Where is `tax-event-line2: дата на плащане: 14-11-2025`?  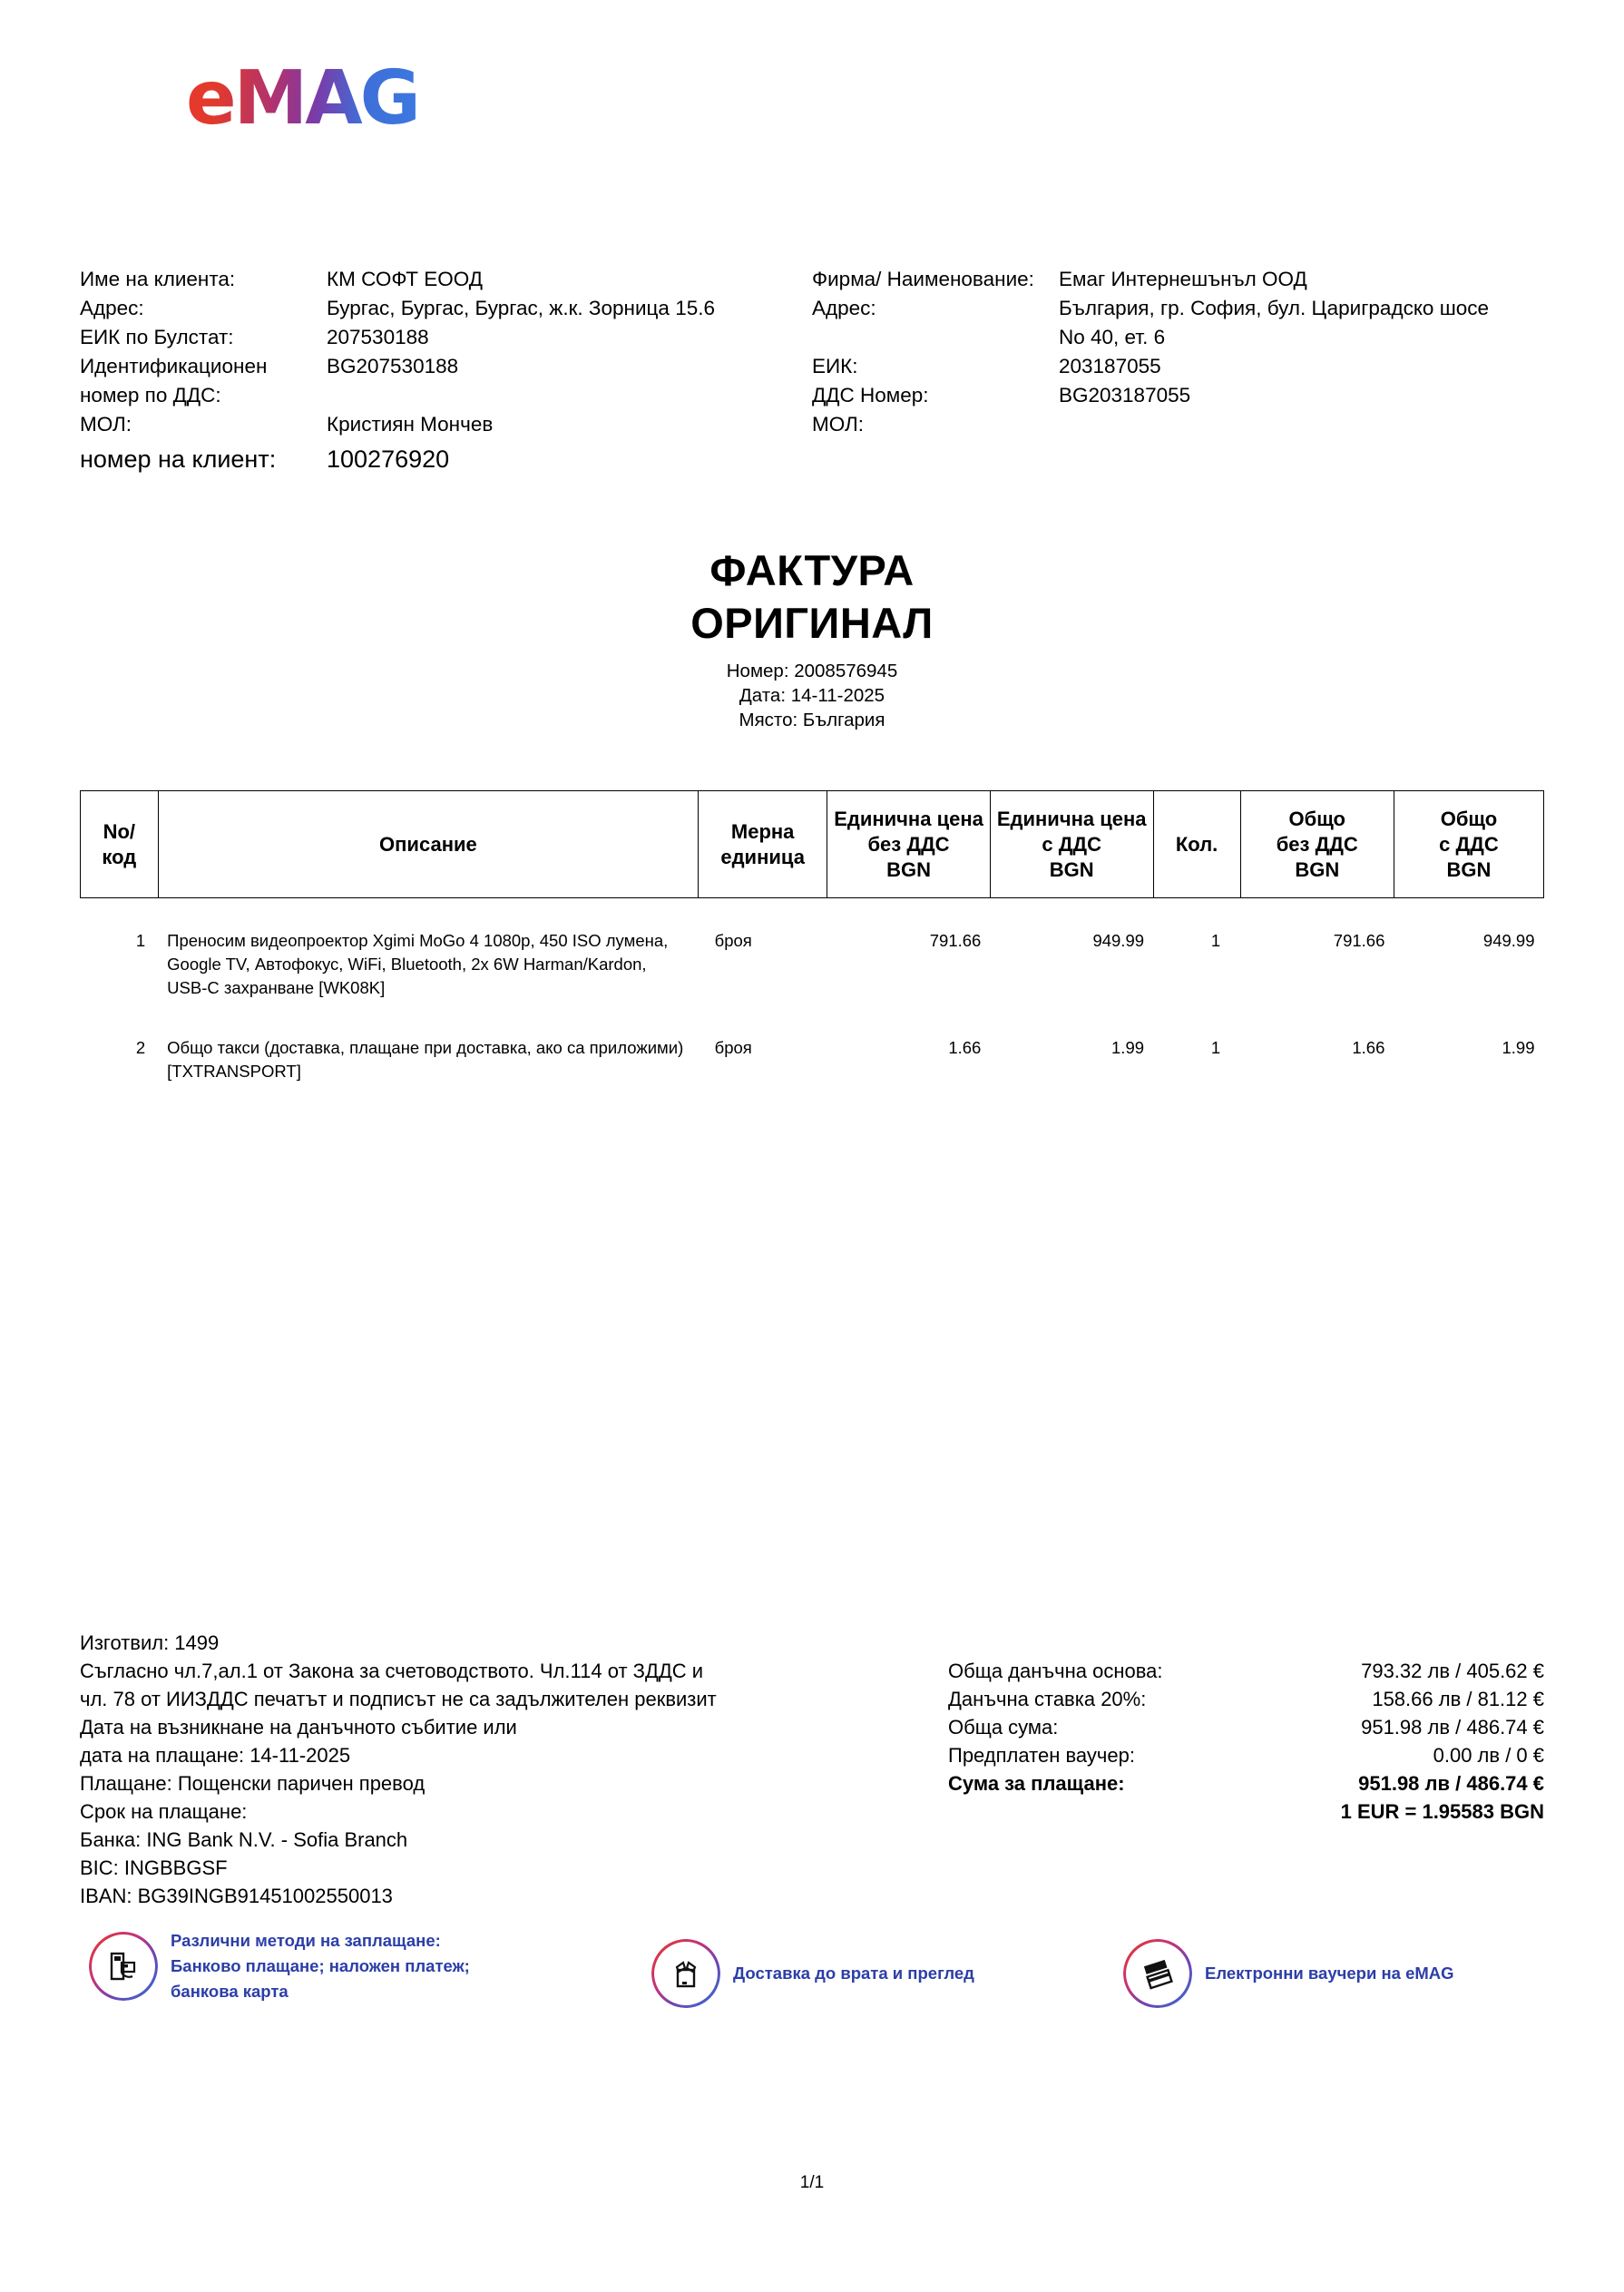 tax-event-line2: дата на плащане: 14-11-2025 is located at coordinates (215, 1756).